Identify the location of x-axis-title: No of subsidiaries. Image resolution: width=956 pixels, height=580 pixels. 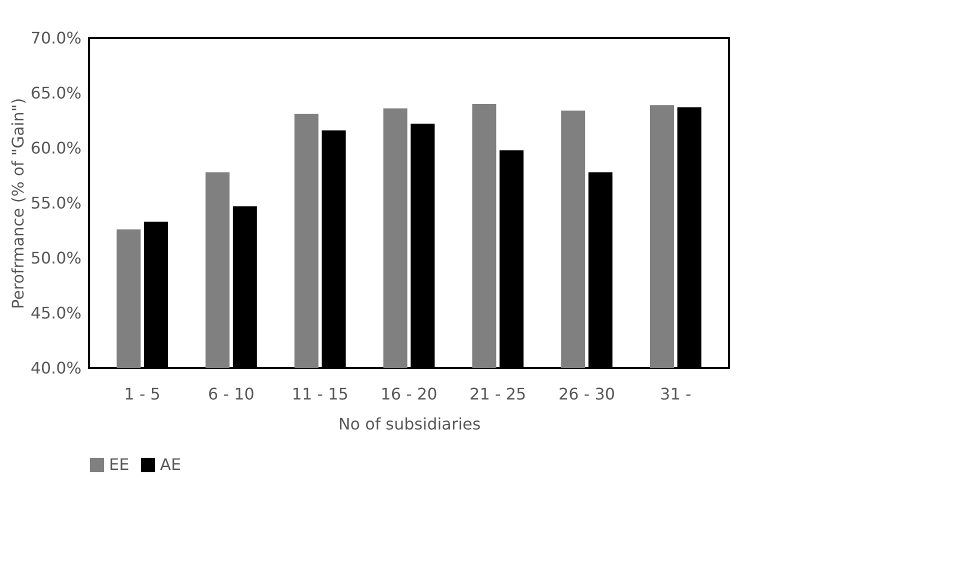
(409, 424).